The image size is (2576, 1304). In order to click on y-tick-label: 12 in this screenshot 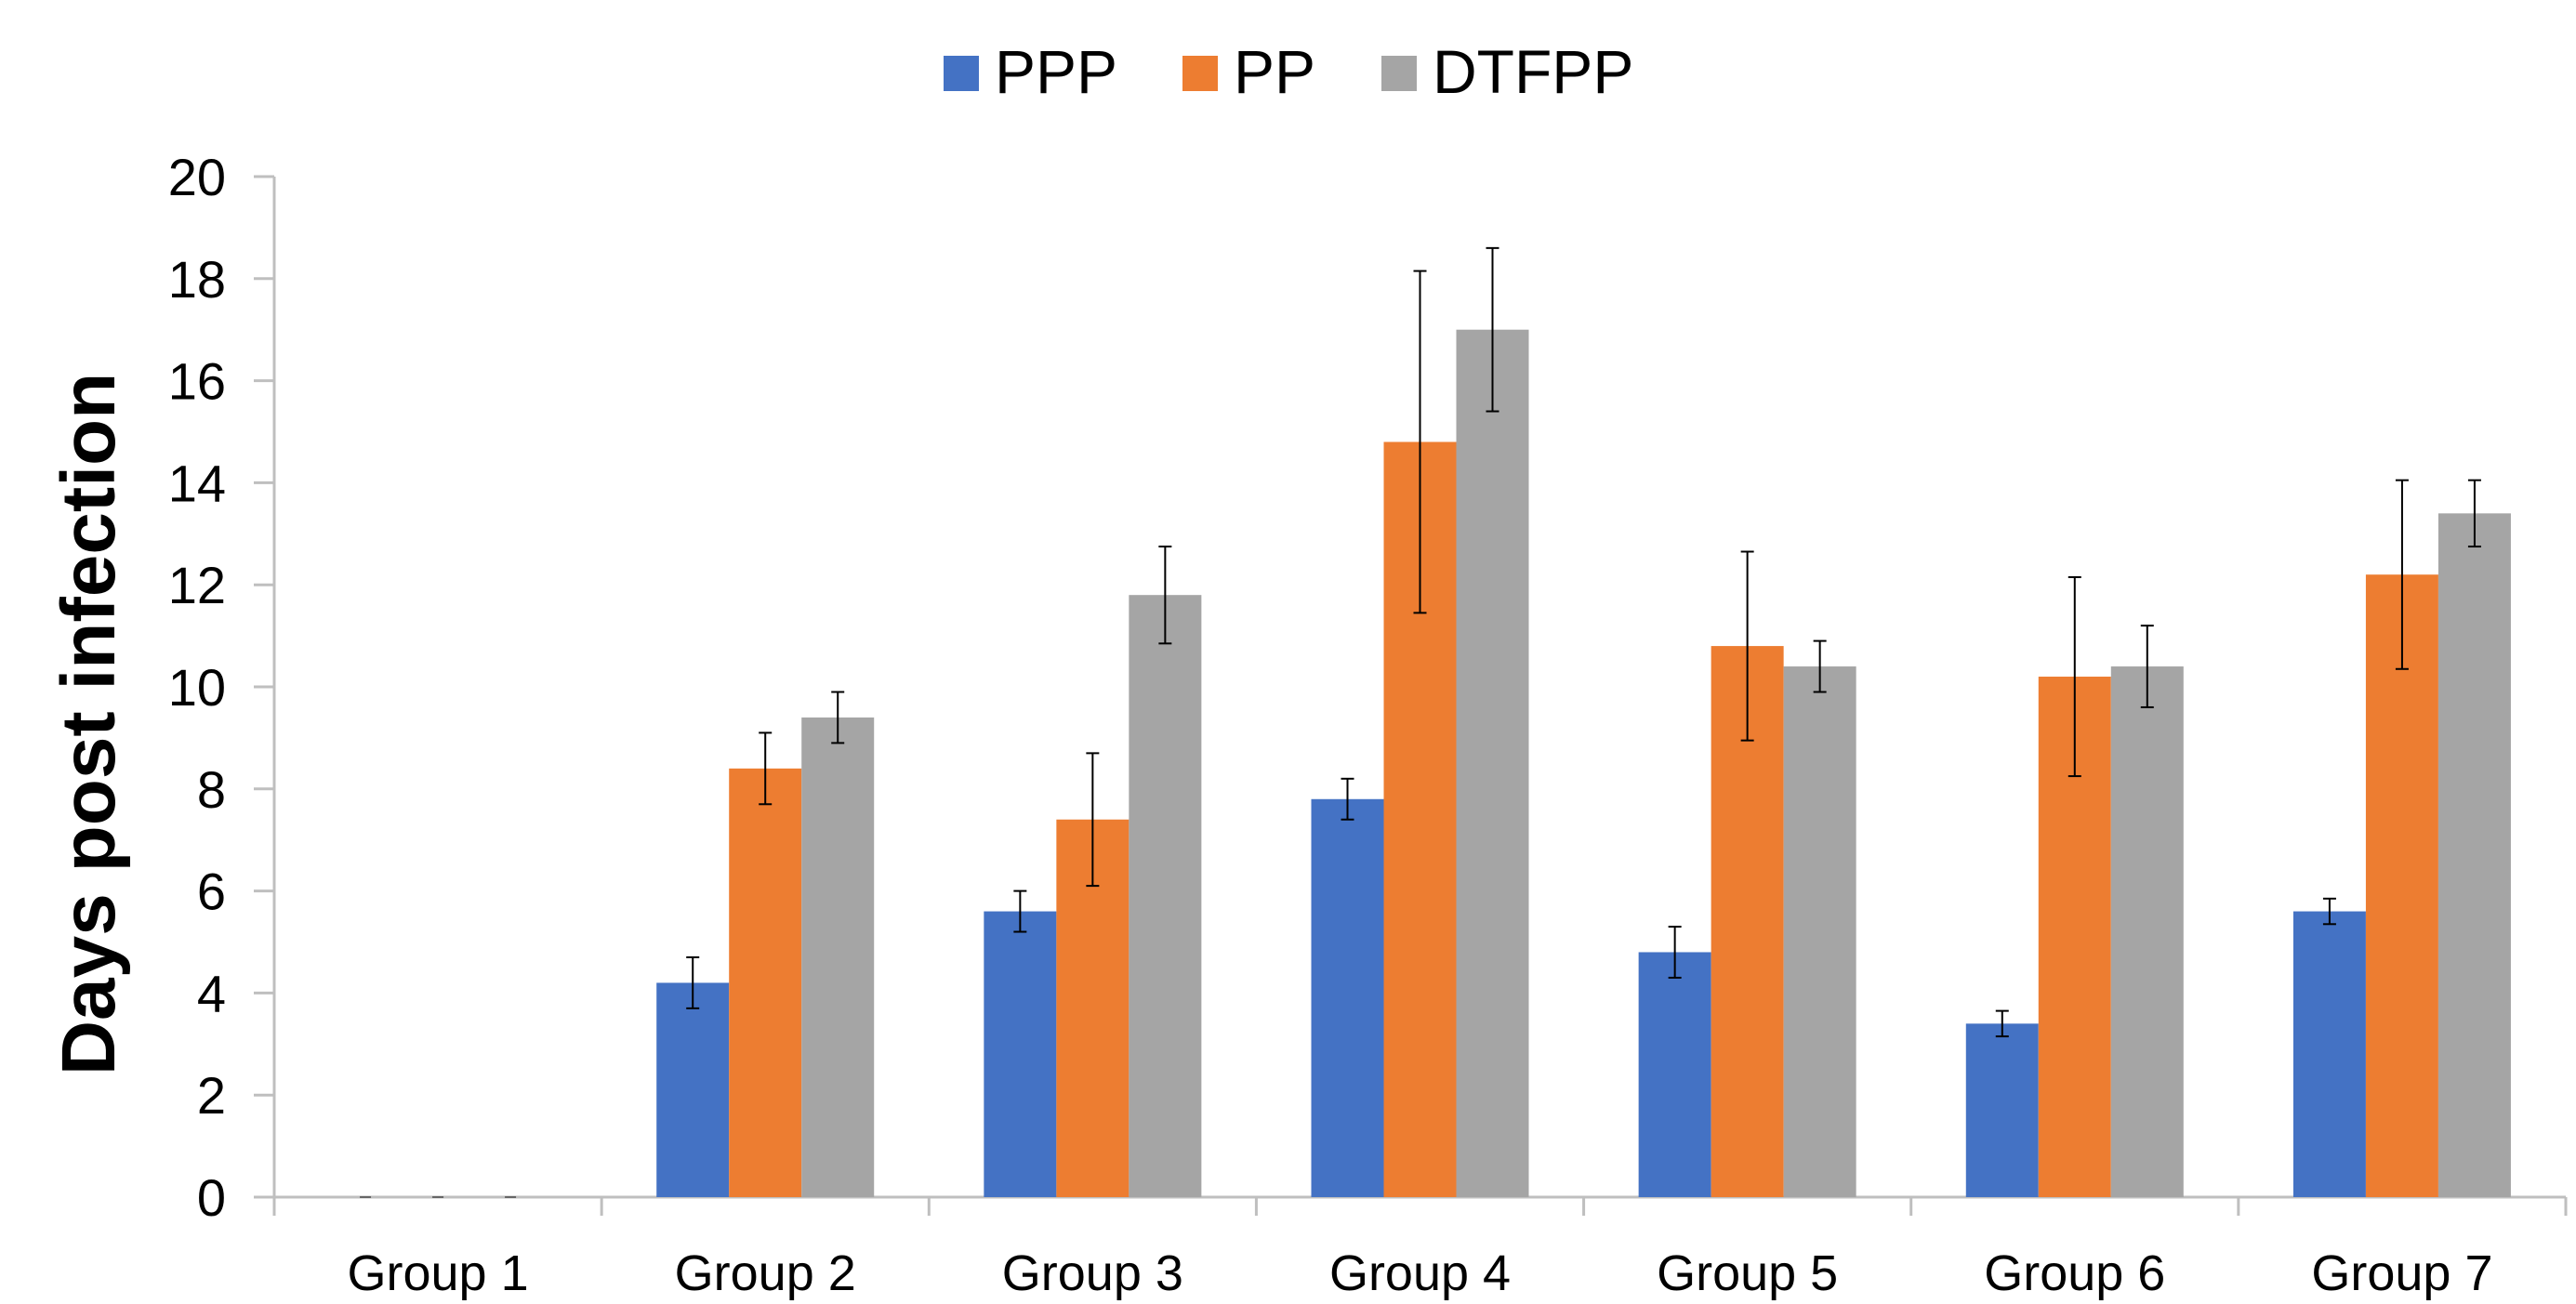, I will do `click(197, 585)`.